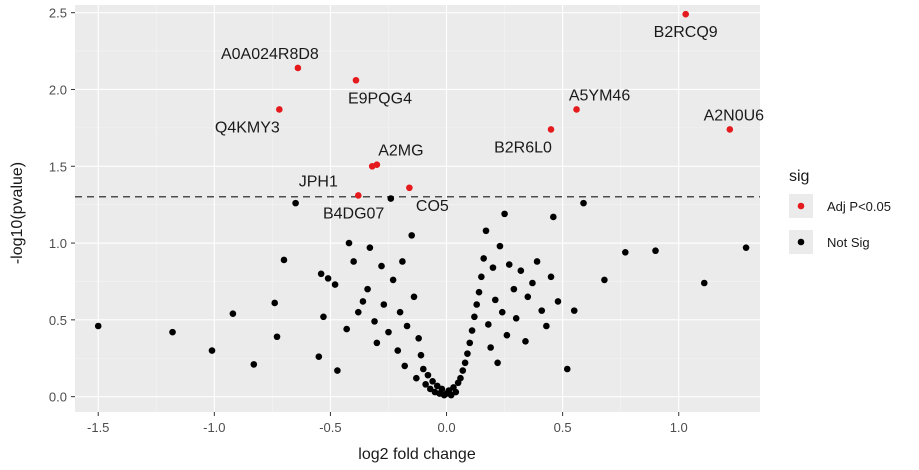 Image resolution: width=919 pixels, height=470 pixels. Describe the element at coordinates (58, 13) in the screenshot. I see `y-tick-label: 2.5` at that location.